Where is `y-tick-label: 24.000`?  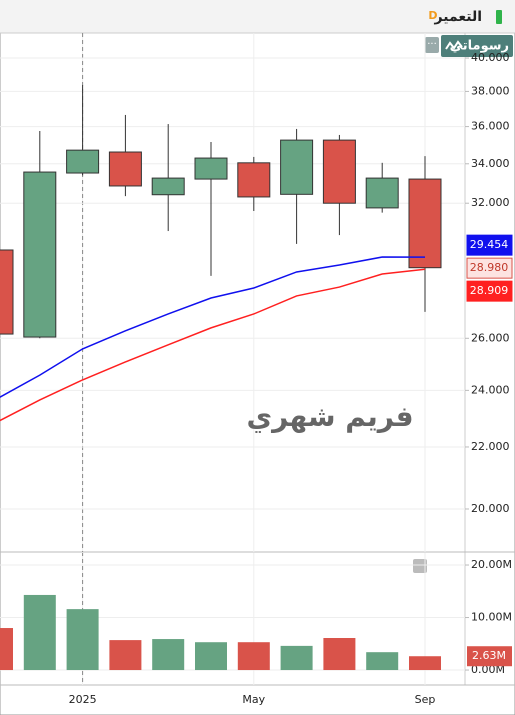 y-tick-label: 24.000 is located at coordinates (490, 389).